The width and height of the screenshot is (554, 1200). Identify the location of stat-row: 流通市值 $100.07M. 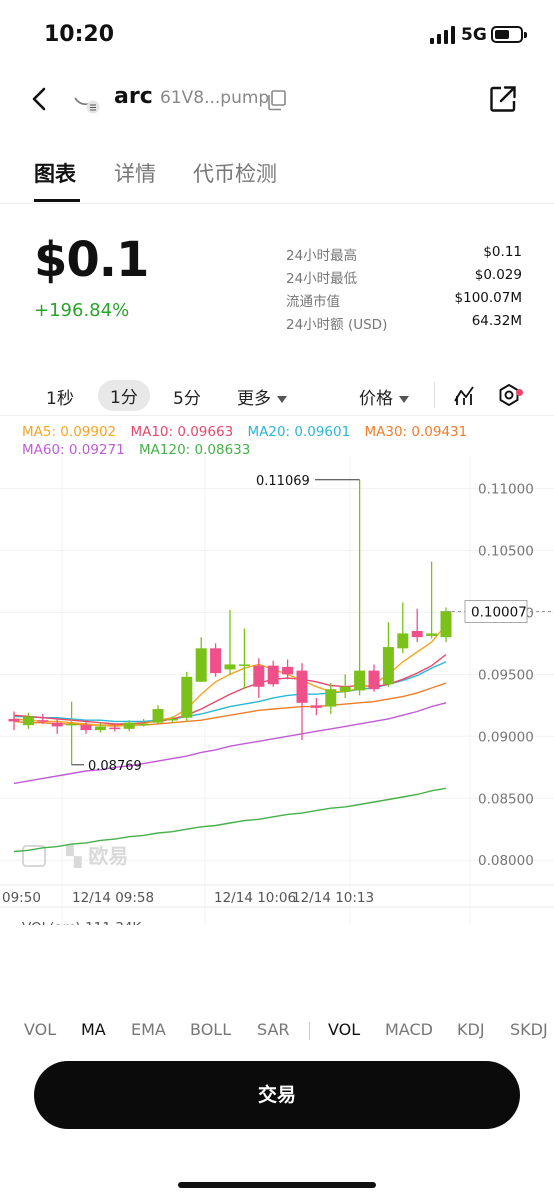
(404, 301).